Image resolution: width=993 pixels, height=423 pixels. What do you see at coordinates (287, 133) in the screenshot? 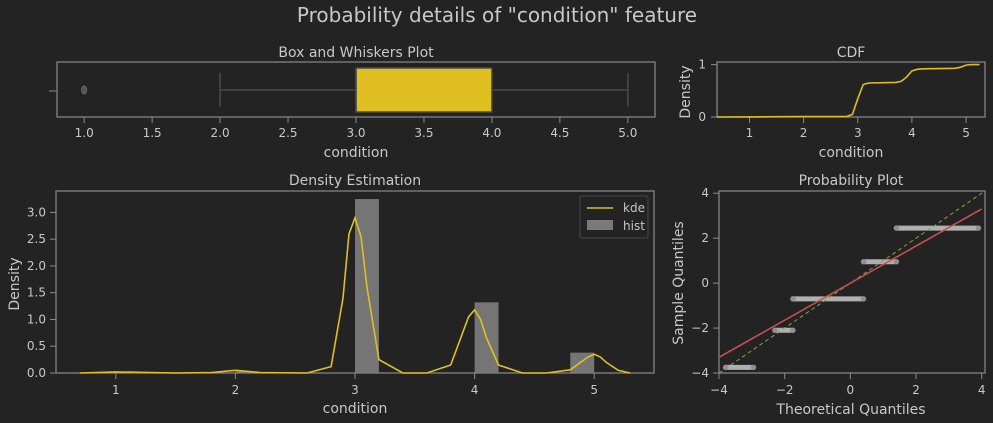
I see `box-xtick-label: 2.5` at bounding box center [287, 133].